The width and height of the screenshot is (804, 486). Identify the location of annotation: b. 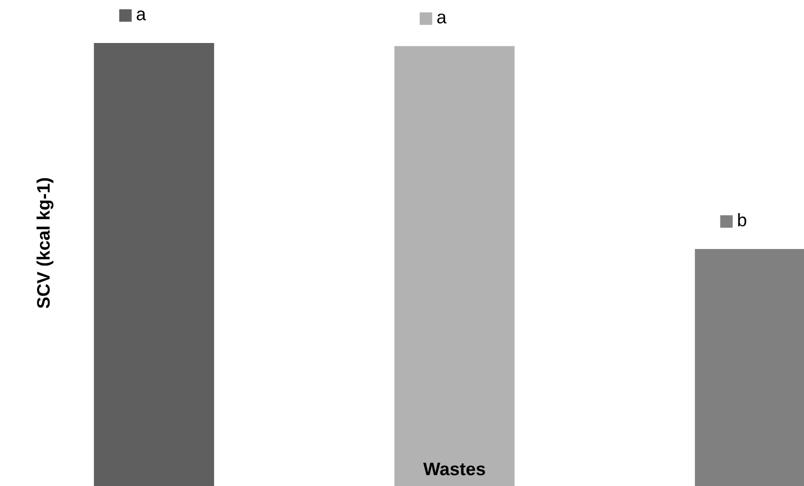
(742, 219).